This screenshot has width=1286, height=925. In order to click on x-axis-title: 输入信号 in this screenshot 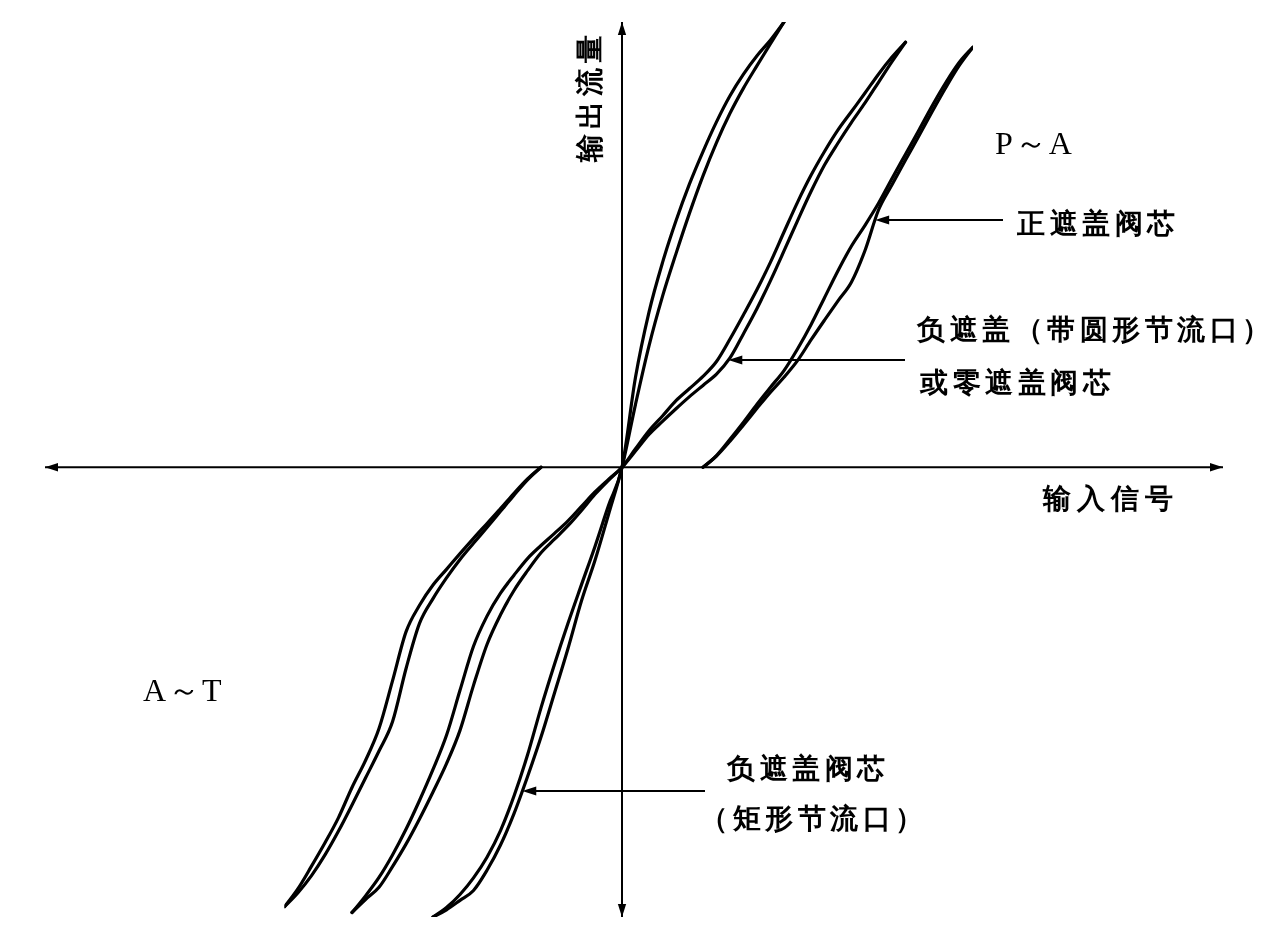, I will do `click(1110, 498)`.